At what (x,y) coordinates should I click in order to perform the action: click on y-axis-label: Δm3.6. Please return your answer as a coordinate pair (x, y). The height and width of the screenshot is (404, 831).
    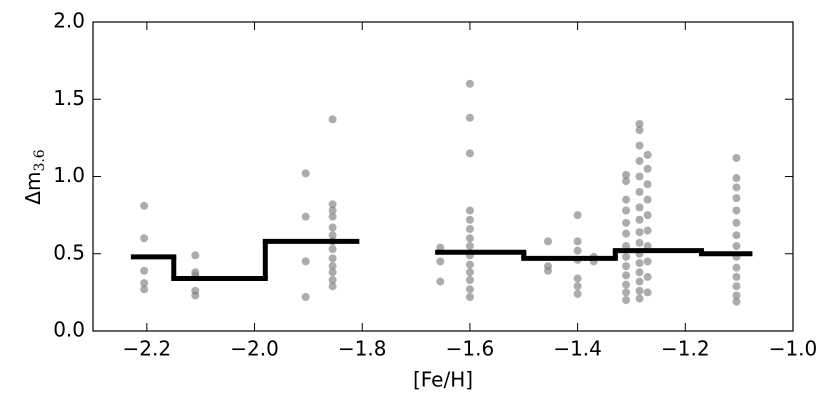
    Looking at the image, I should click on (35, 177).